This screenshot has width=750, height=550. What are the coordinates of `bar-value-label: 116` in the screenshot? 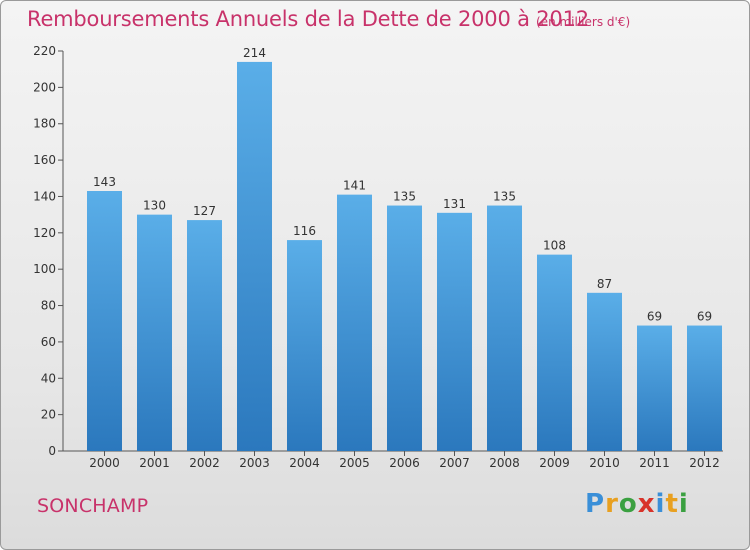 It's located at (304, 231).